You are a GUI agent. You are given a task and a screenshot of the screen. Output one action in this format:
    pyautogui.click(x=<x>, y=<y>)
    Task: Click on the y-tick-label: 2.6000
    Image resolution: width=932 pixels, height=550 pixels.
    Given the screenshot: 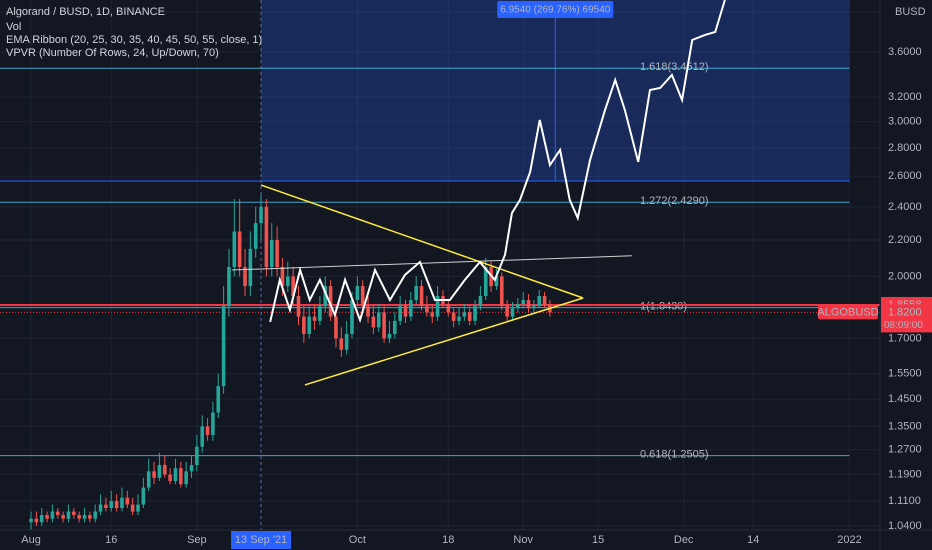 What is the action you would take?
    pyautogui.click(x=905, y=176)
    